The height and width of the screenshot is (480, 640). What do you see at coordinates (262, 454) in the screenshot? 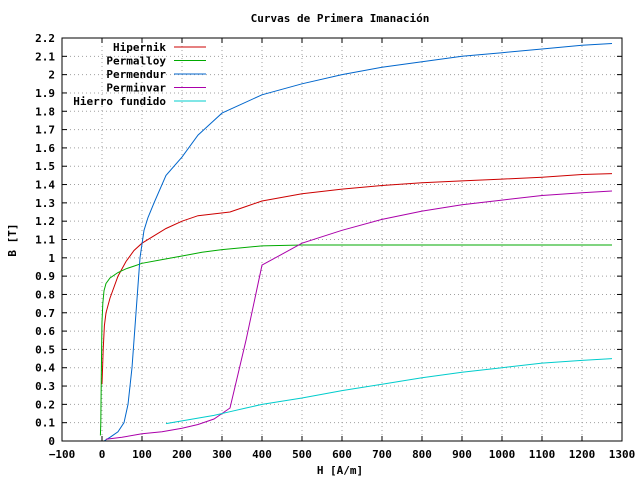
I see `x-tick-label: 400` at bounding box center [262, 454].